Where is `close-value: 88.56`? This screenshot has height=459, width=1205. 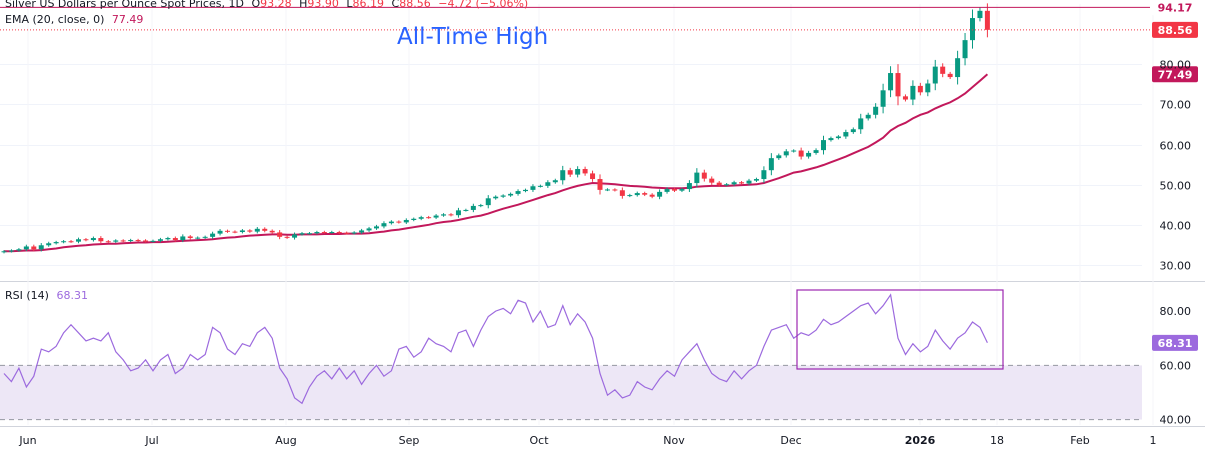
close-value: 88.56 is located at coordinates (415, 5).